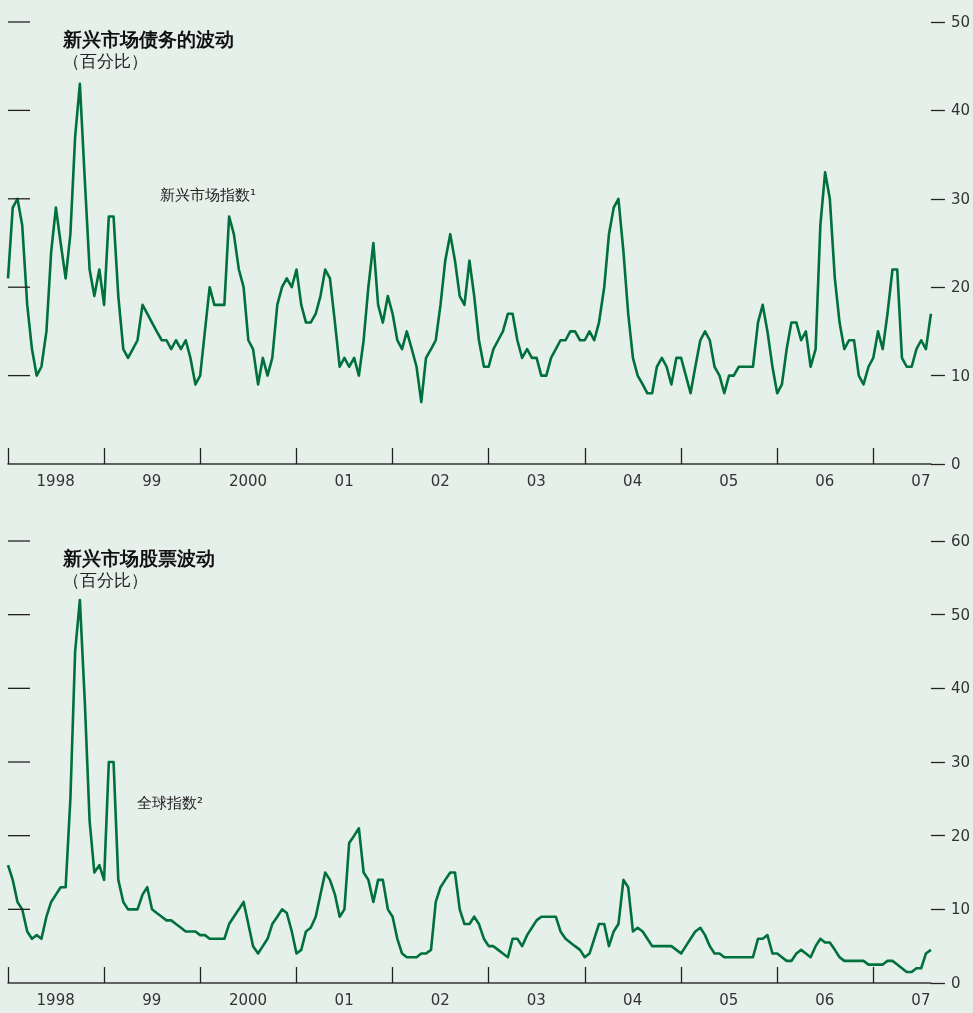  What do you see at coordinates (208, 194) in the screenshot?
I see `annotation: 新兴市场指数¹` at bounding box center [208, 194].